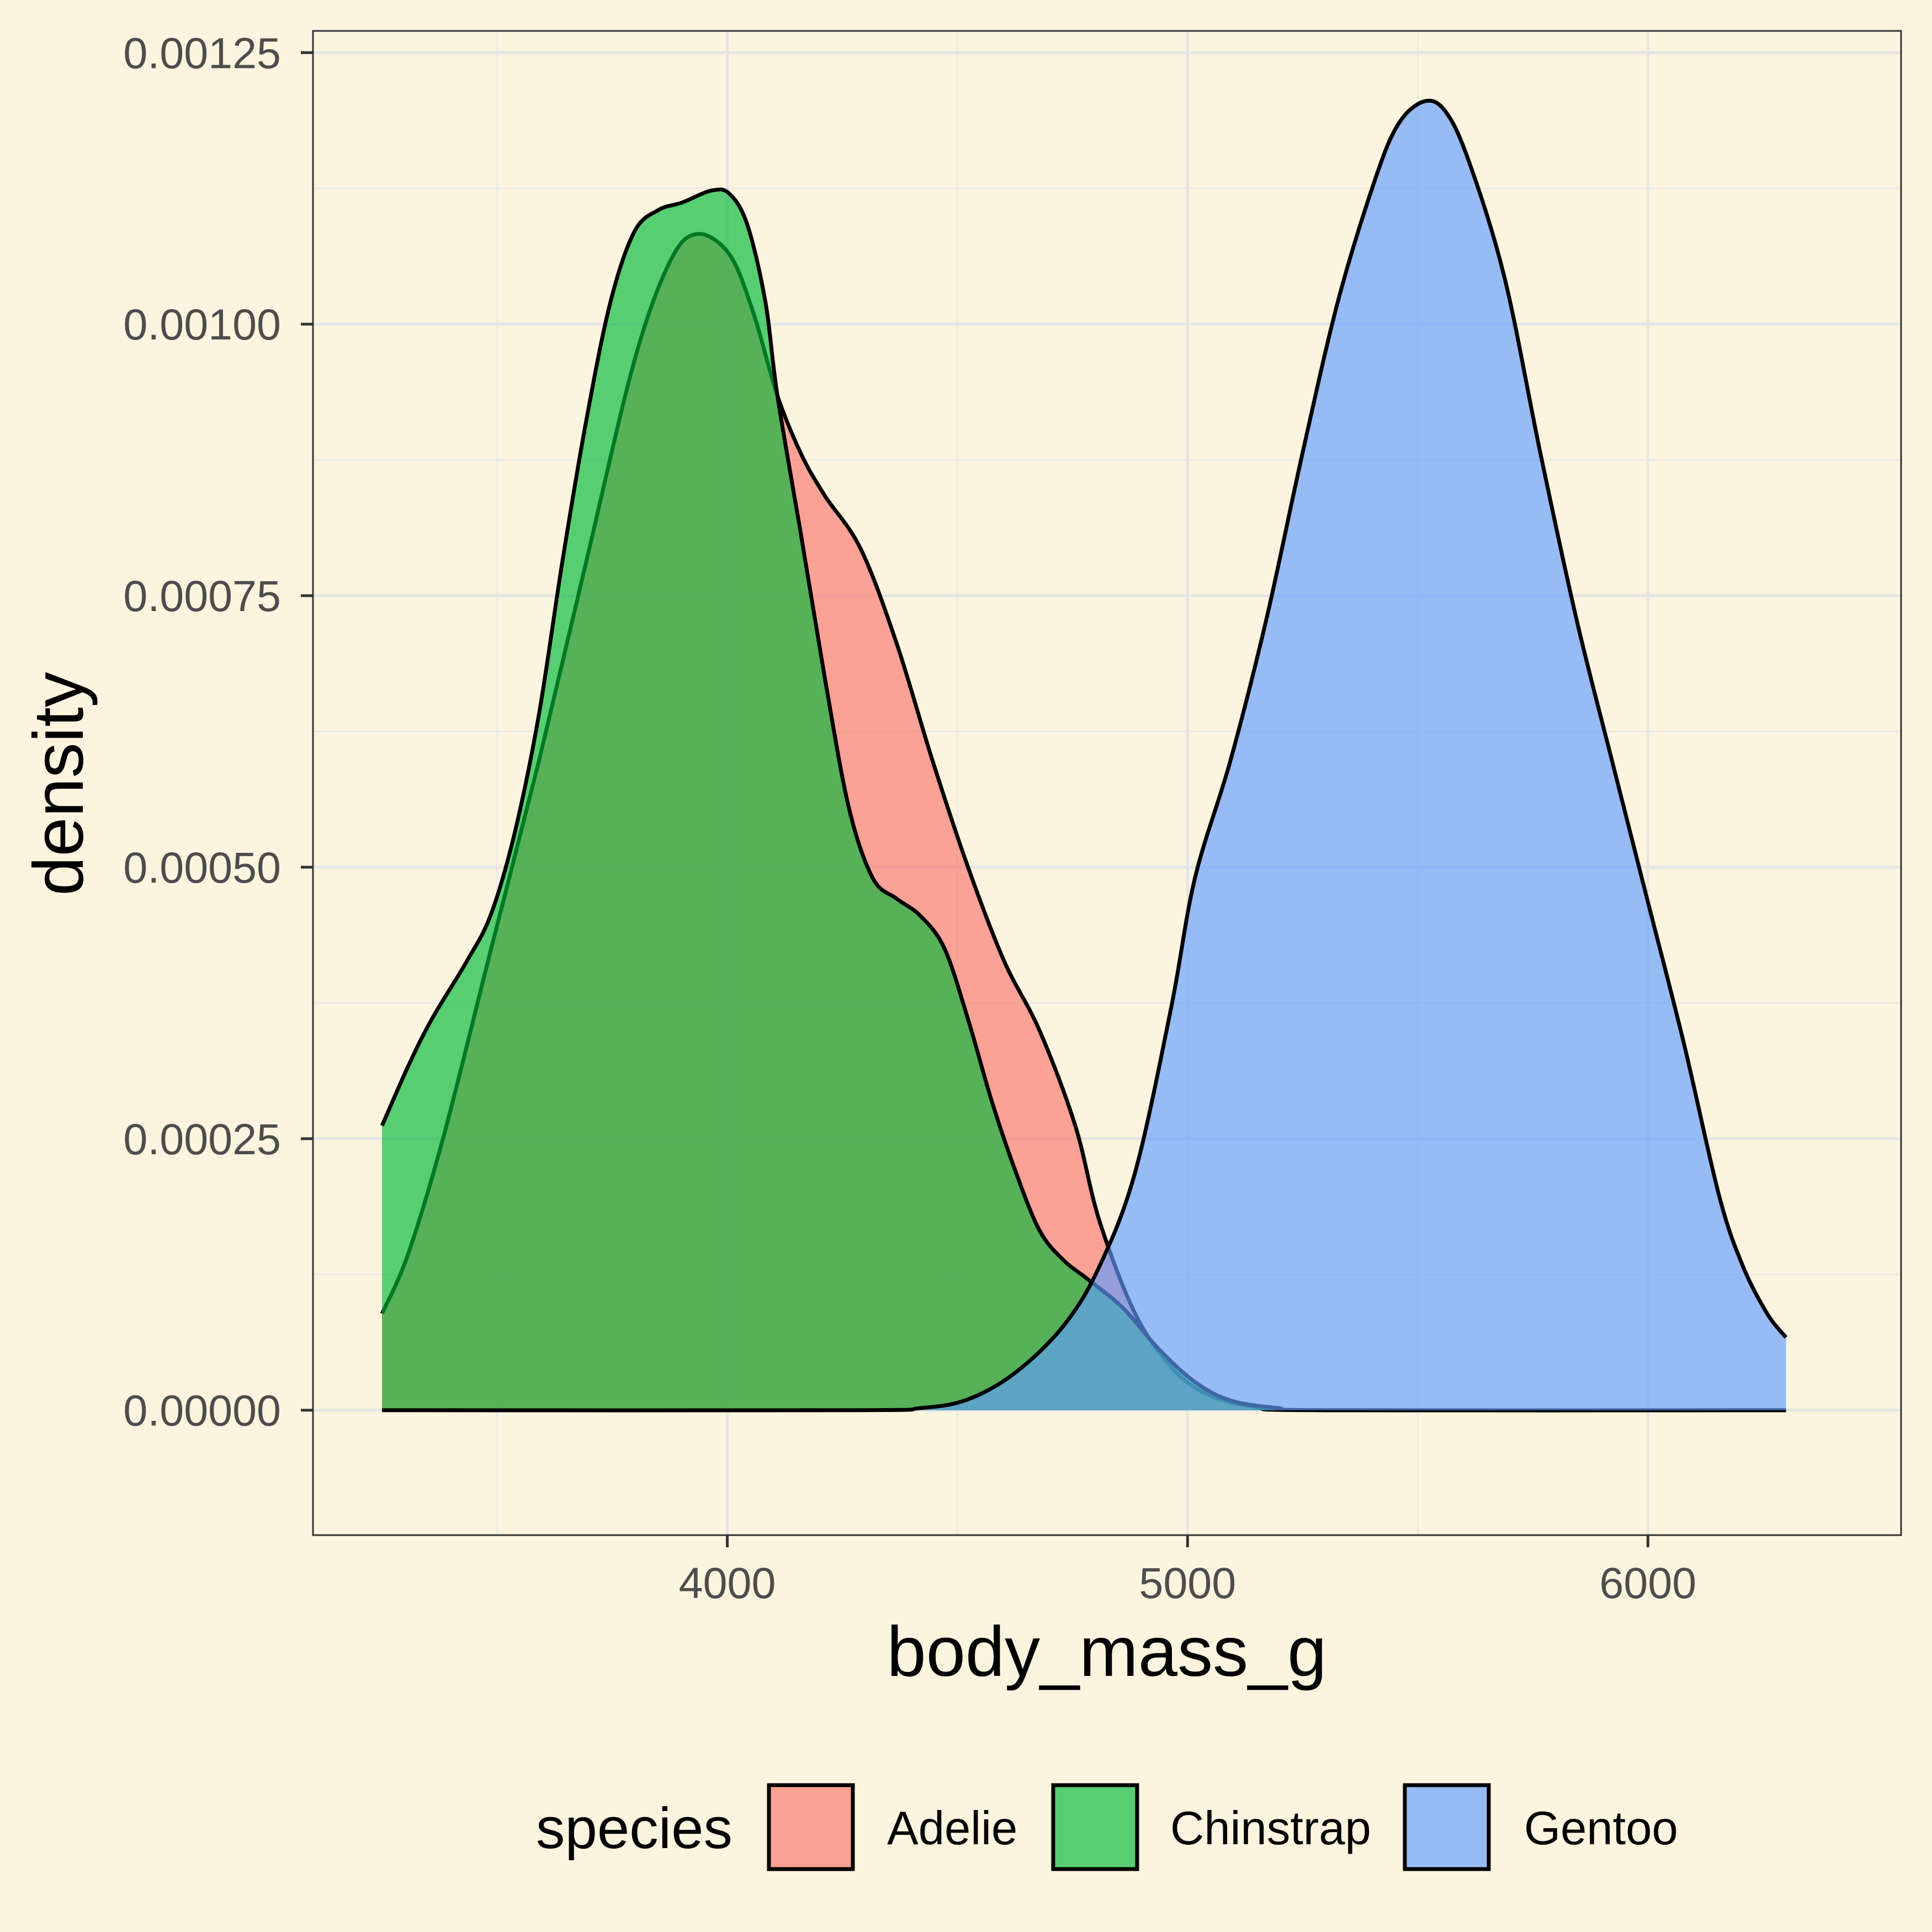 The image size is (1932, 1932). I want to click on legend-label-chinstrap: Chinstrap, so click(1271, 1829).